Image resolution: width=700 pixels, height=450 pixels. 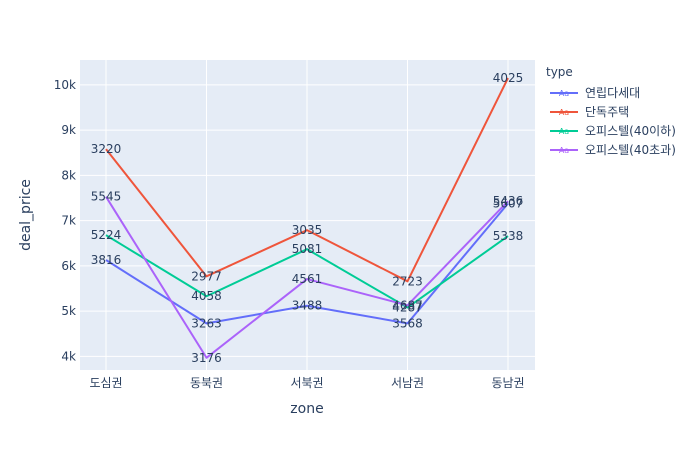 I want to click on data-label: 4287, so click(x=407, y=308).